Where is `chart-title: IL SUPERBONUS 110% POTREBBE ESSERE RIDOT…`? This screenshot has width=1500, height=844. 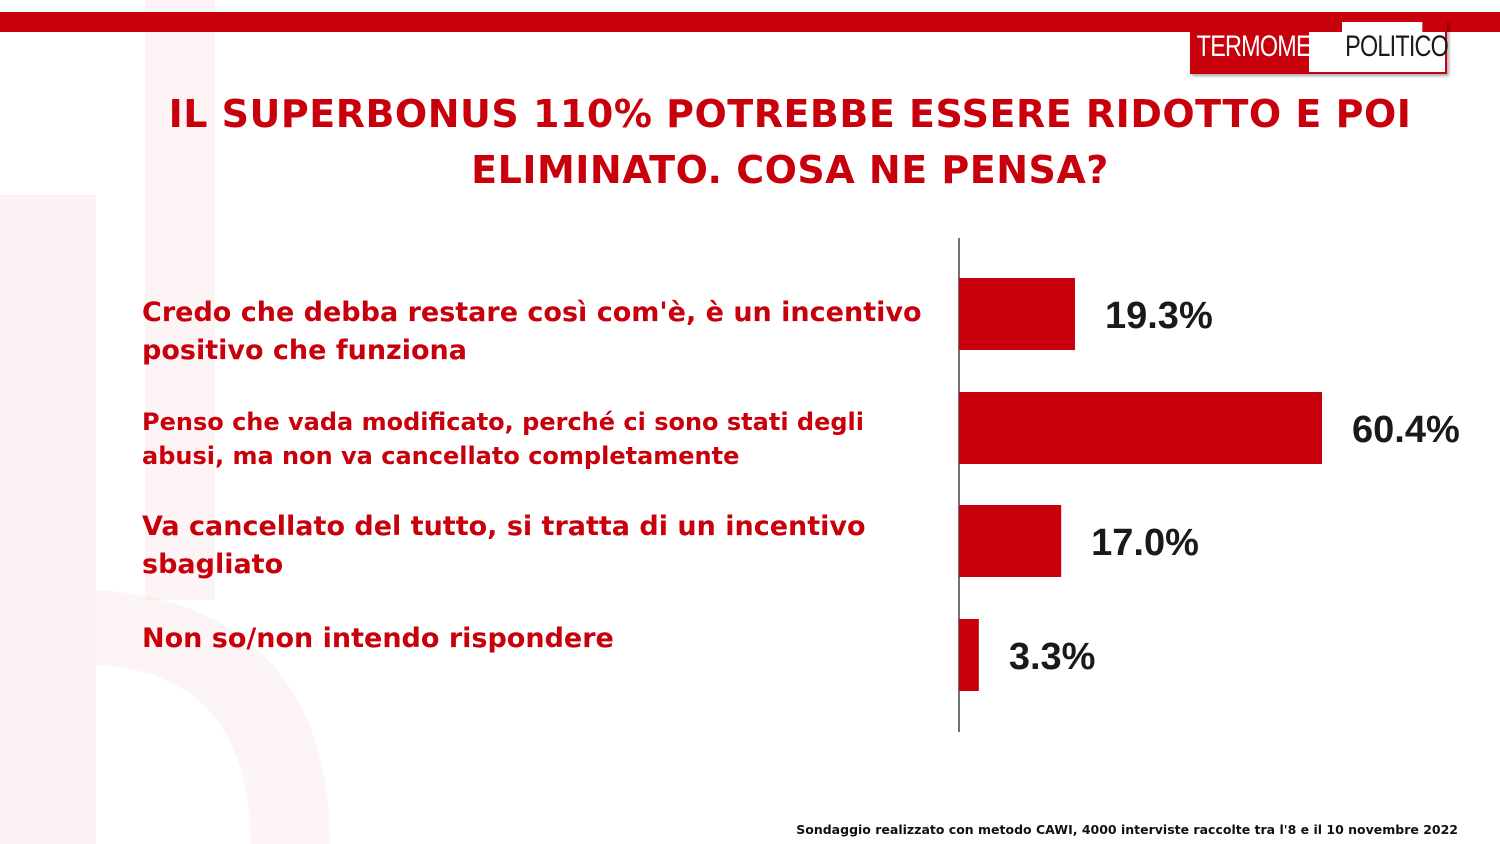
chart-title: IL SUPERBONUS 110% POTREBBE ESSERE RIDOT… is located at coordinates (790, 142).